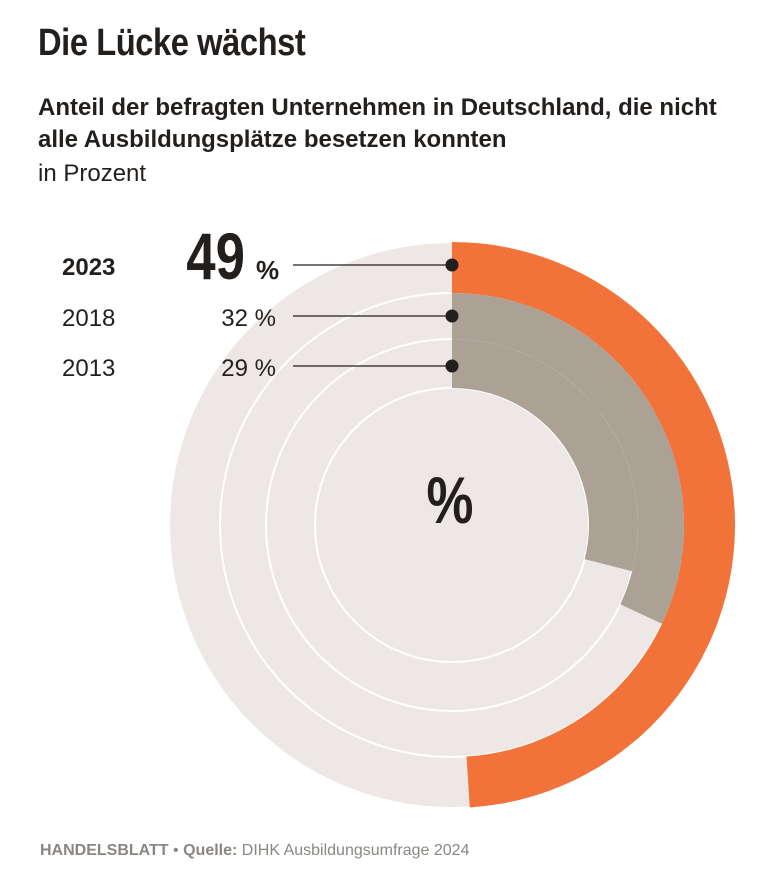 This screenshot has width=760, height=882. I want to click on year-label-2013: 2013, so click(88, 368).